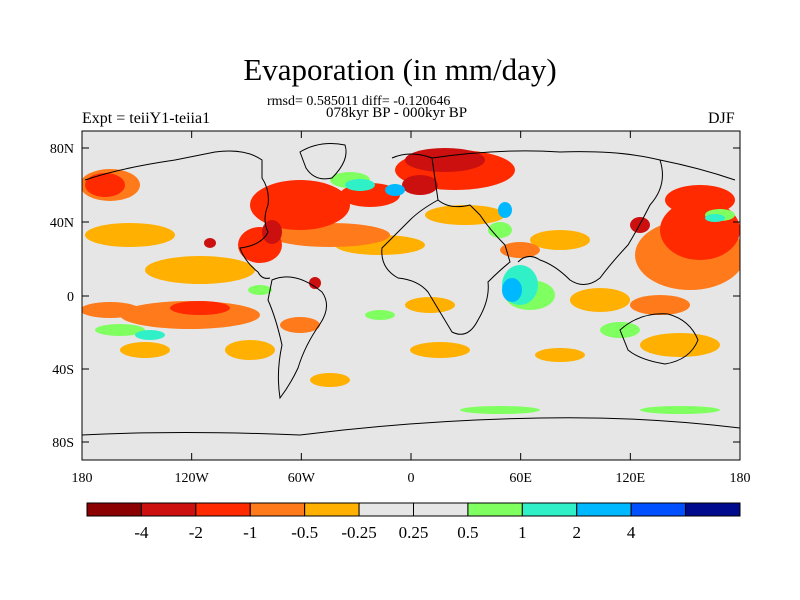 The width and height of the screenshot is (800, 600). I want to click on stats-text: rmsd= 0.585011 diff= -0.120646, so click(359, 101).